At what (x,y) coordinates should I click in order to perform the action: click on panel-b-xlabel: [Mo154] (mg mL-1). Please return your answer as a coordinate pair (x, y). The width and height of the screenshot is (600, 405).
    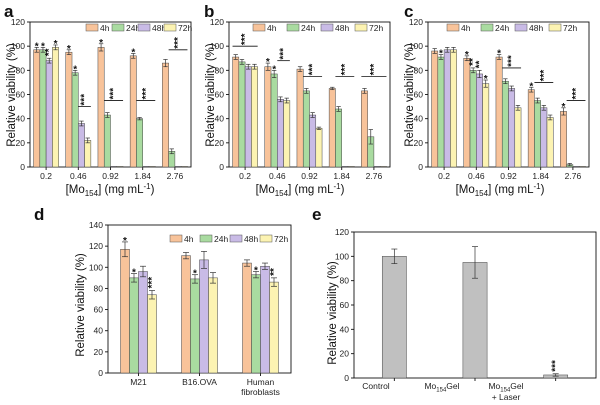
    Looking at the image, I should click on (300, 190).